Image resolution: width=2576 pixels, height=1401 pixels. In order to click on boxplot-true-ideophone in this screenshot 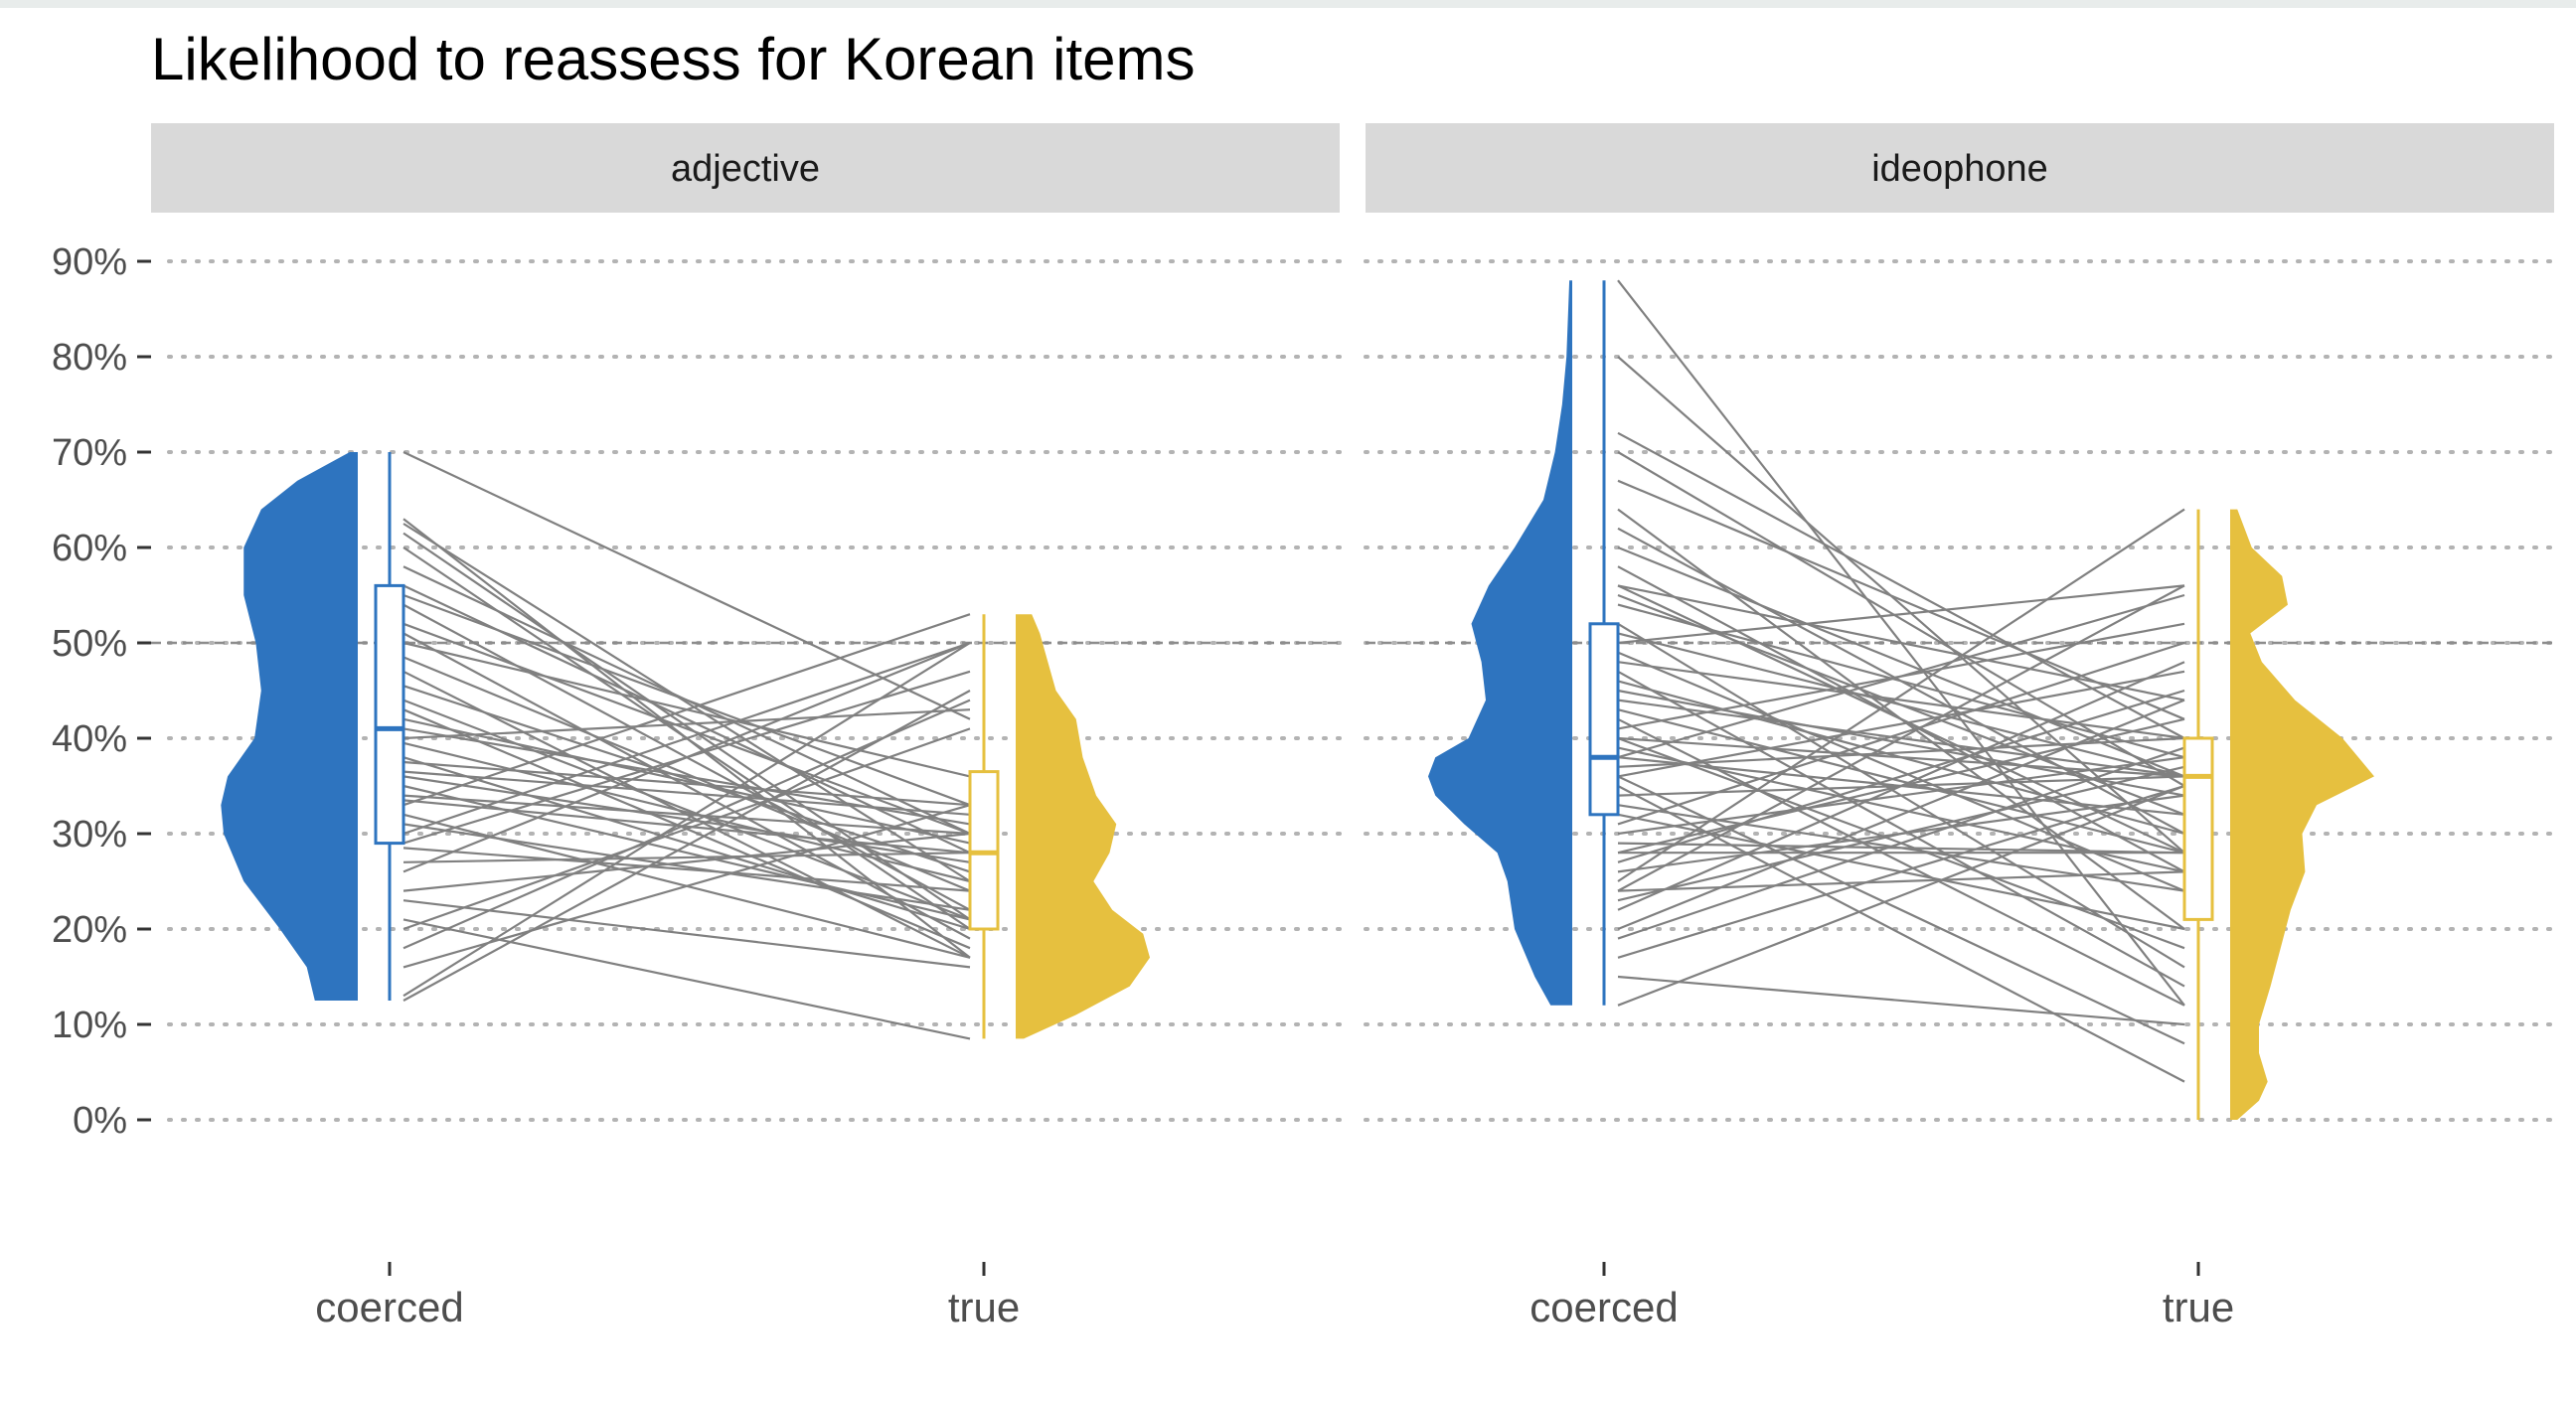, I will do `click(2198, 815)`.